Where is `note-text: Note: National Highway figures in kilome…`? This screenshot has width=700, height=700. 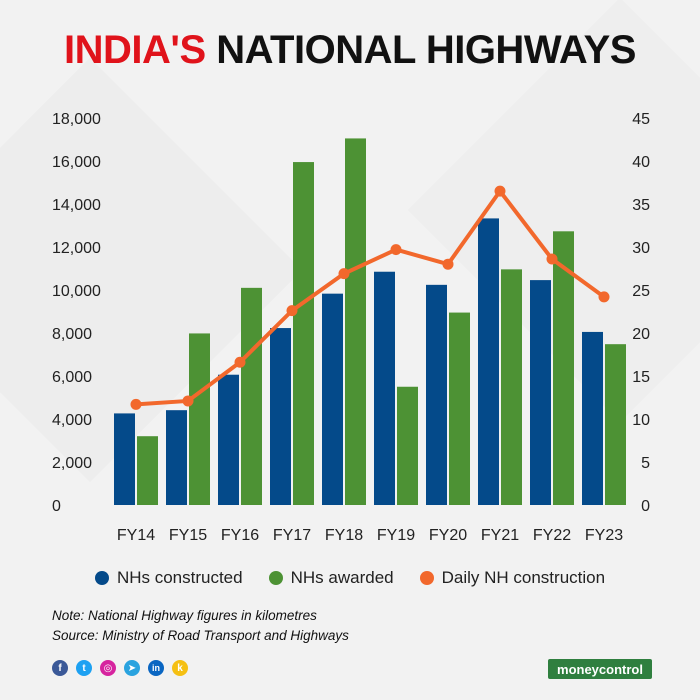
note-text: Note: National Highway figures in kilome… is located at coordinates (184, 615).